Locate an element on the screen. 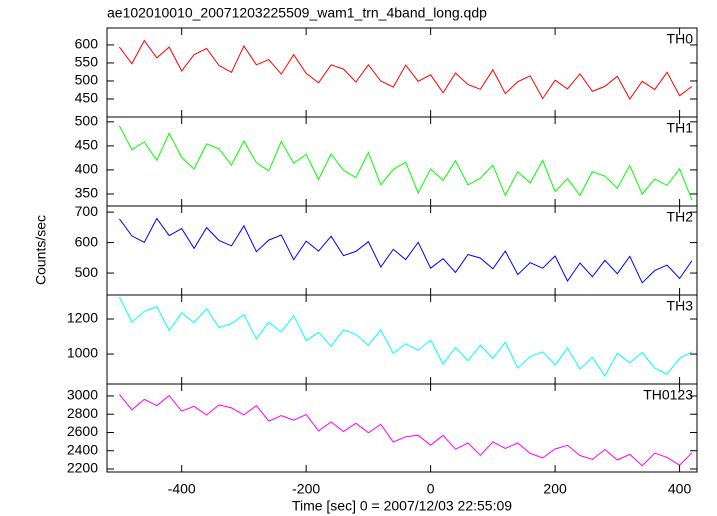 The height and width of the screenshot is (516, 717). y-tick-label: 2400 is located at coordinates (82, 449).